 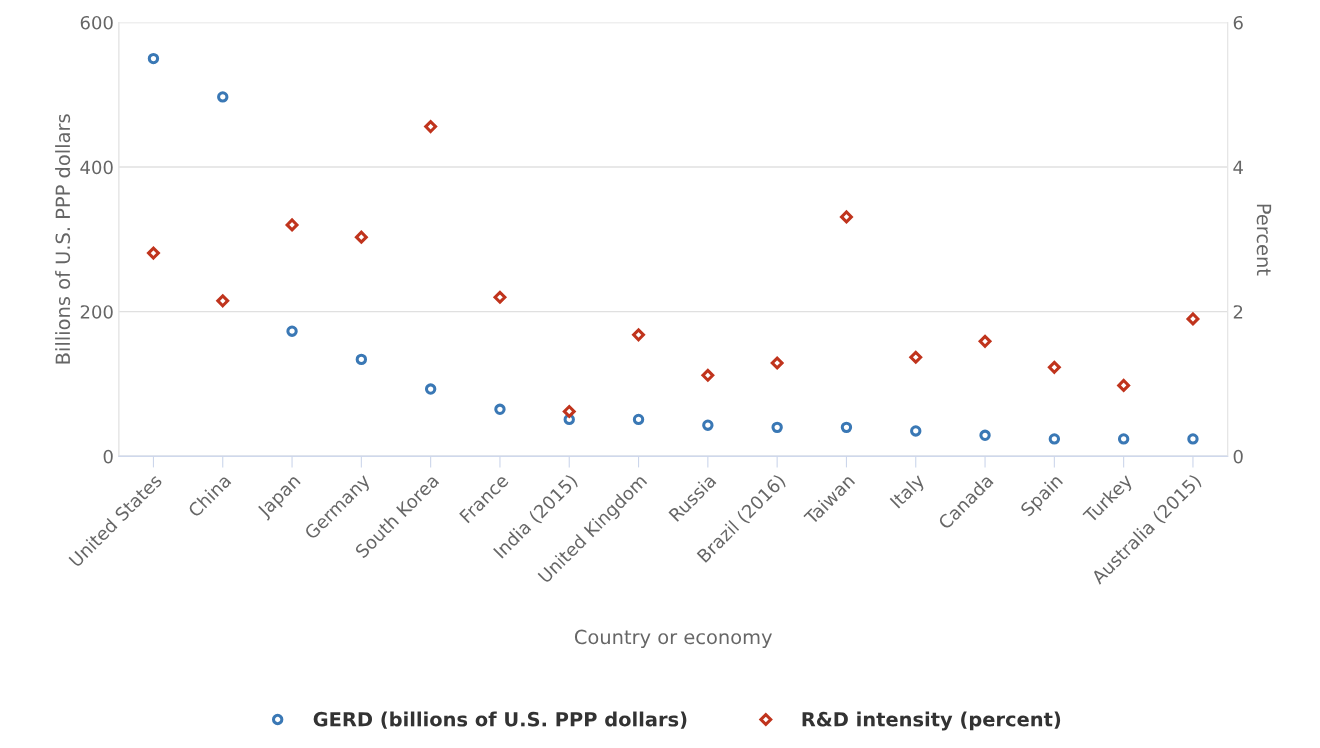 What do you see at coordinates (500, 720) in the screenshot?
I see `legend-label: GERD (billions of U.S. PPP dollars)` at bounding box center [500, 720].